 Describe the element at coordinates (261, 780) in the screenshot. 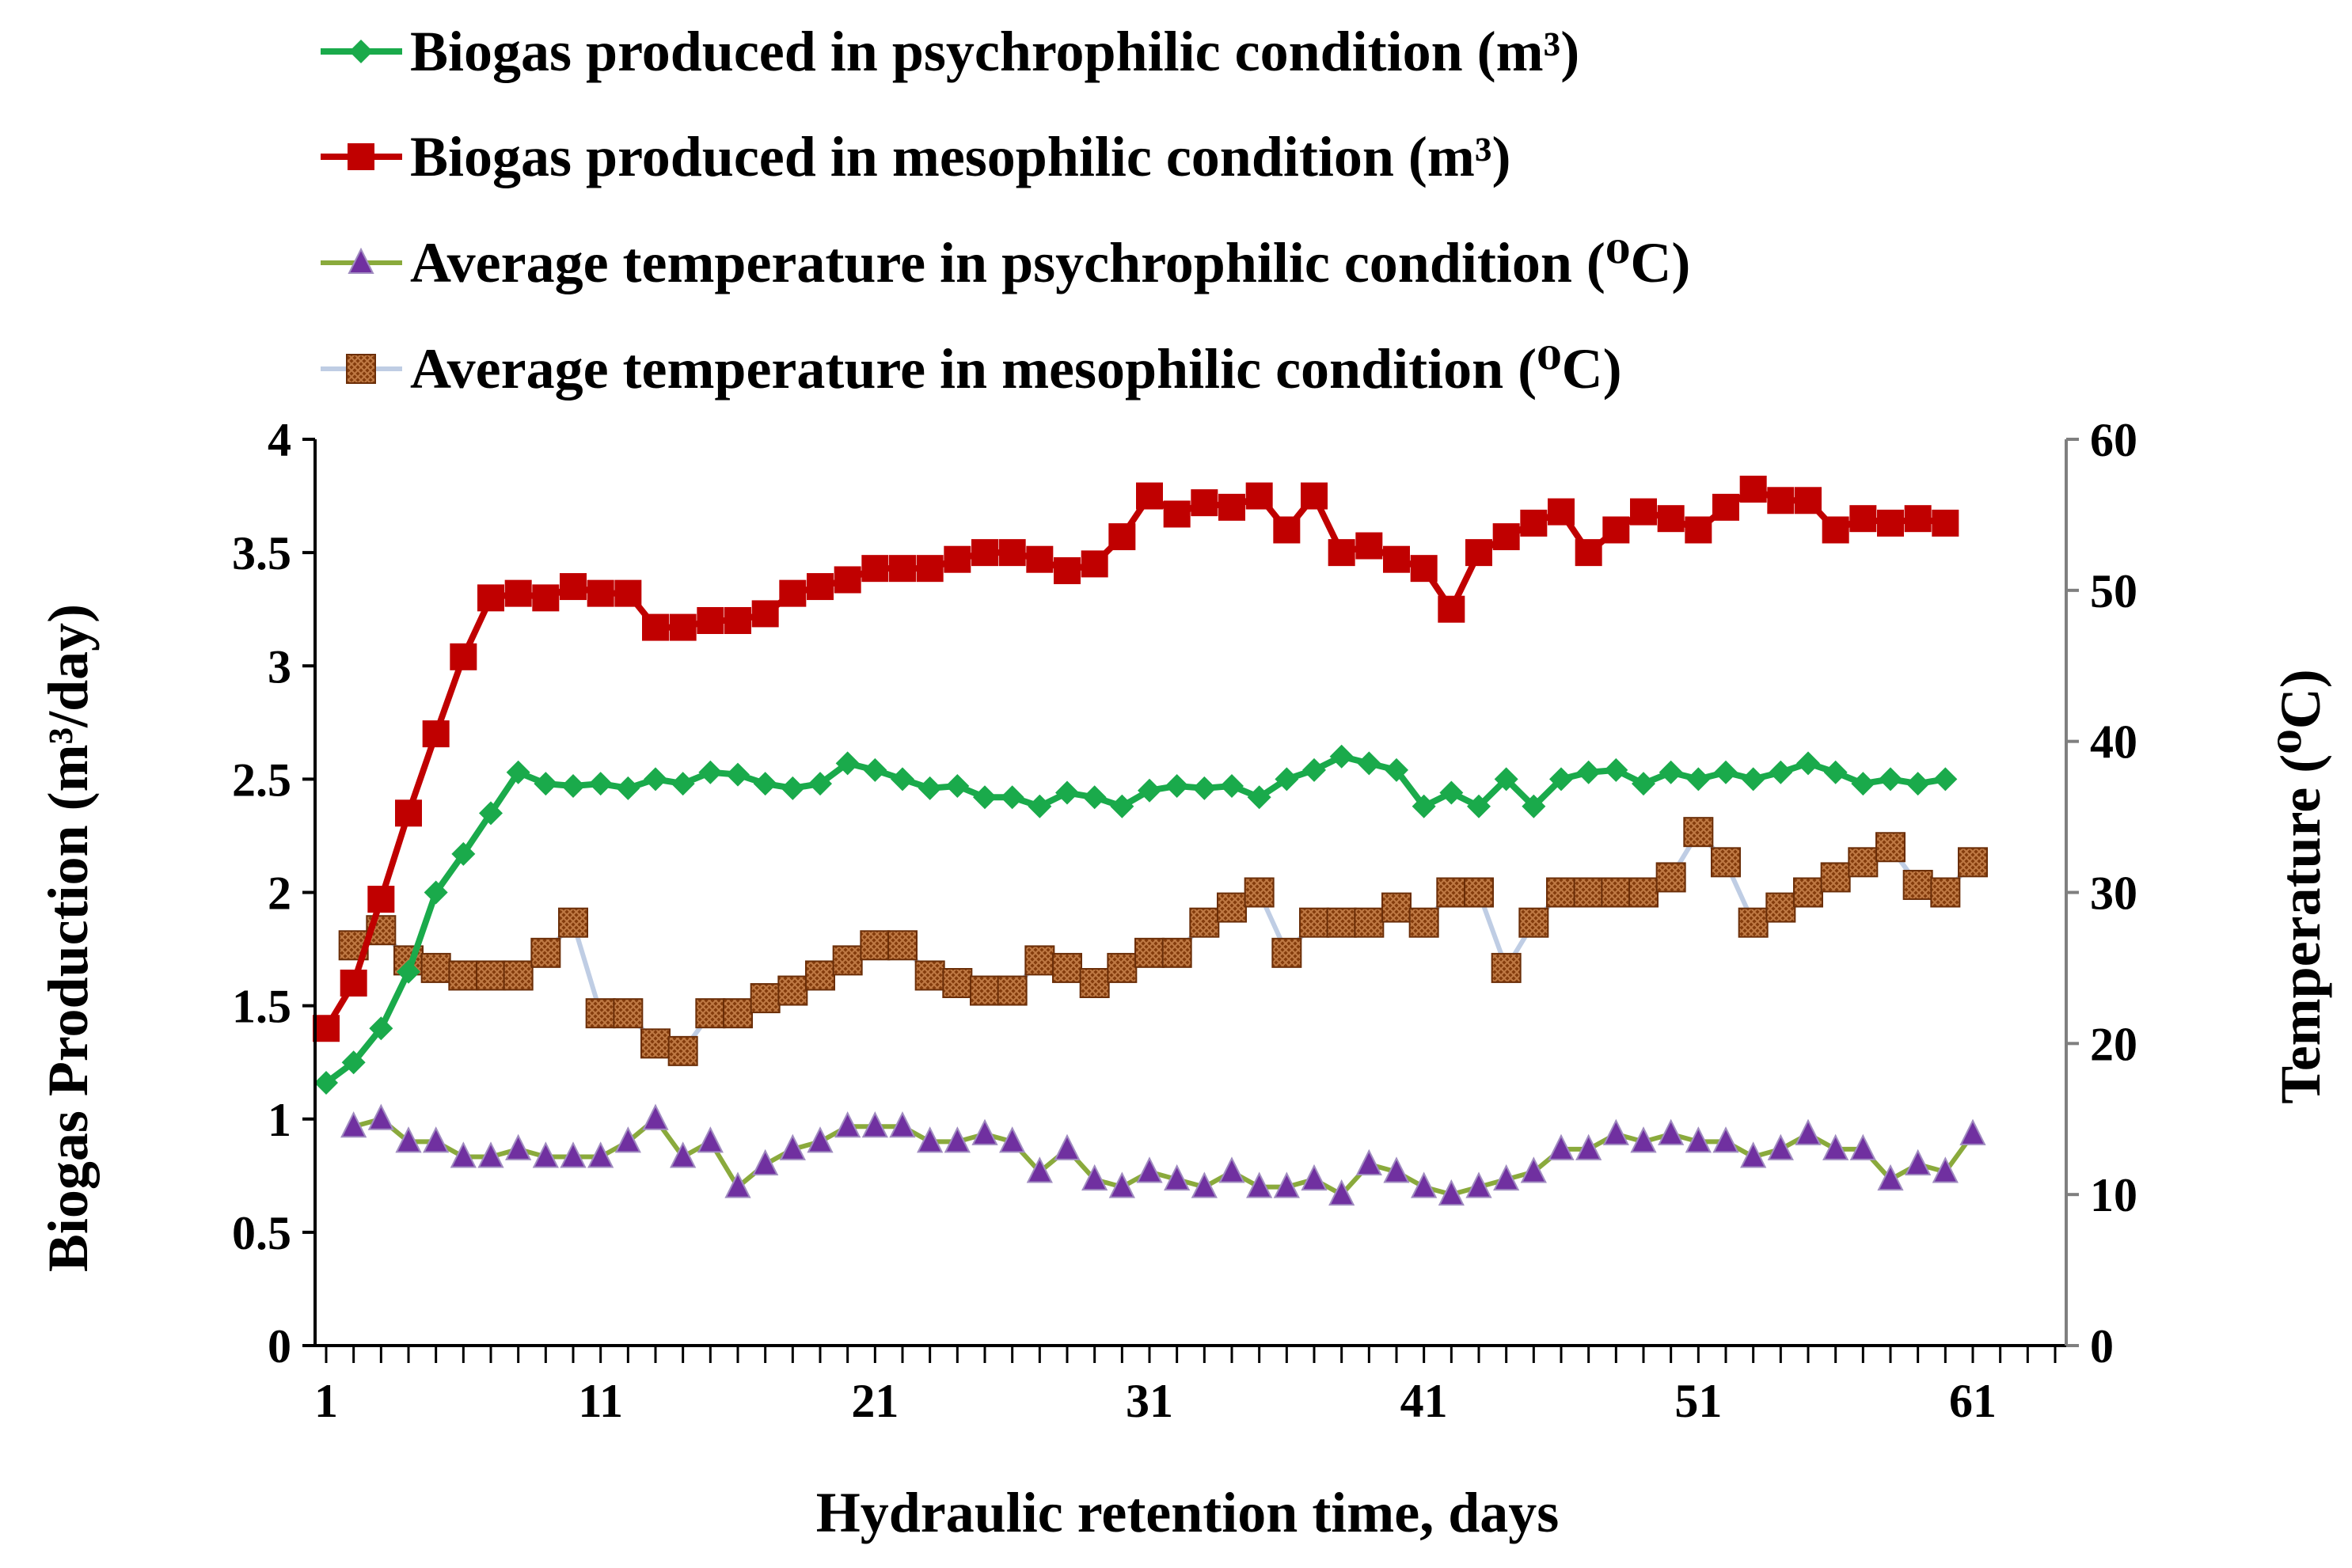

I see `y-tick-label: 2.5` at that location.